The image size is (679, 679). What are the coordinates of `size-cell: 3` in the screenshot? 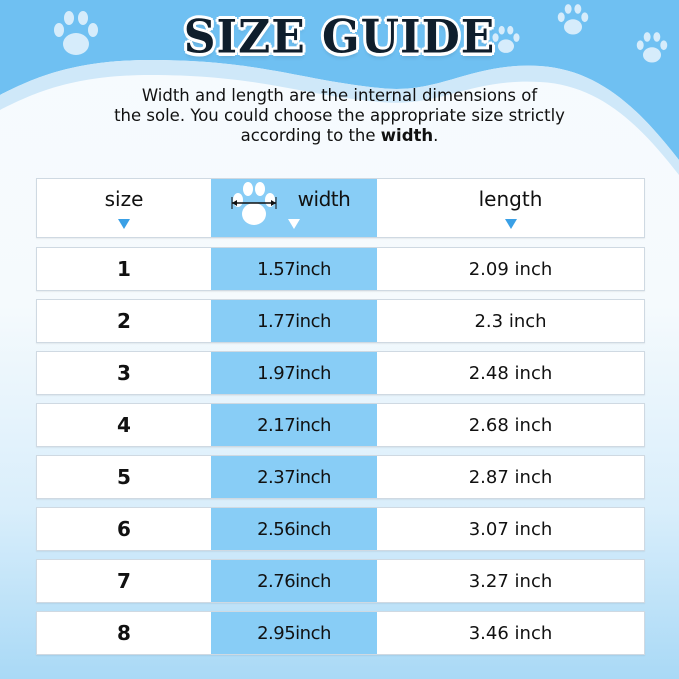 It's located at (124, 373).